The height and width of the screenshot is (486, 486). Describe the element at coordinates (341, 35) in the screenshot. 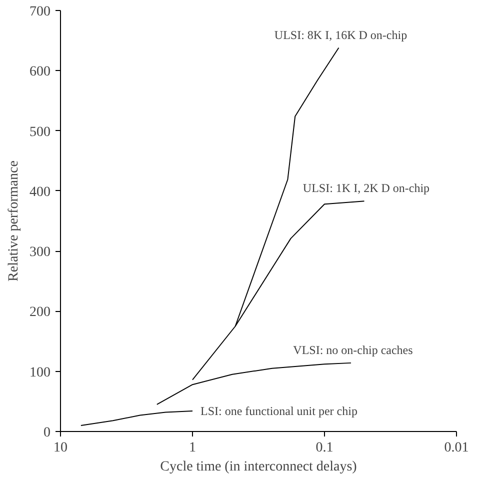

I see `series-label: ULSI: 8K I, 16K D on-chip` at that location.